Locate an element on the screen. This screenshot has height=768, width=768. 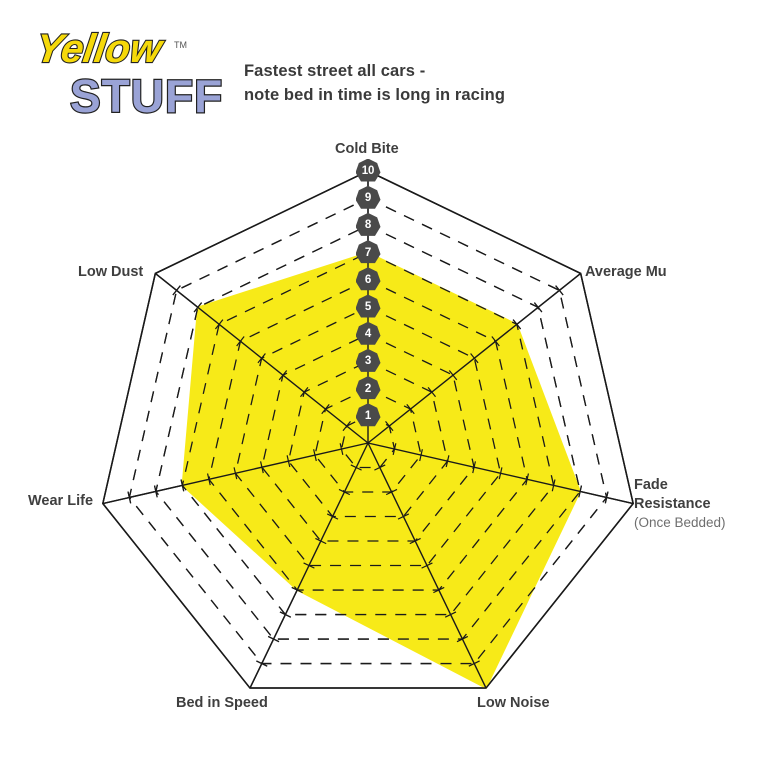
yellow-stuff-logo: Yellow TM STUFF is located at coordinates (136, 76).